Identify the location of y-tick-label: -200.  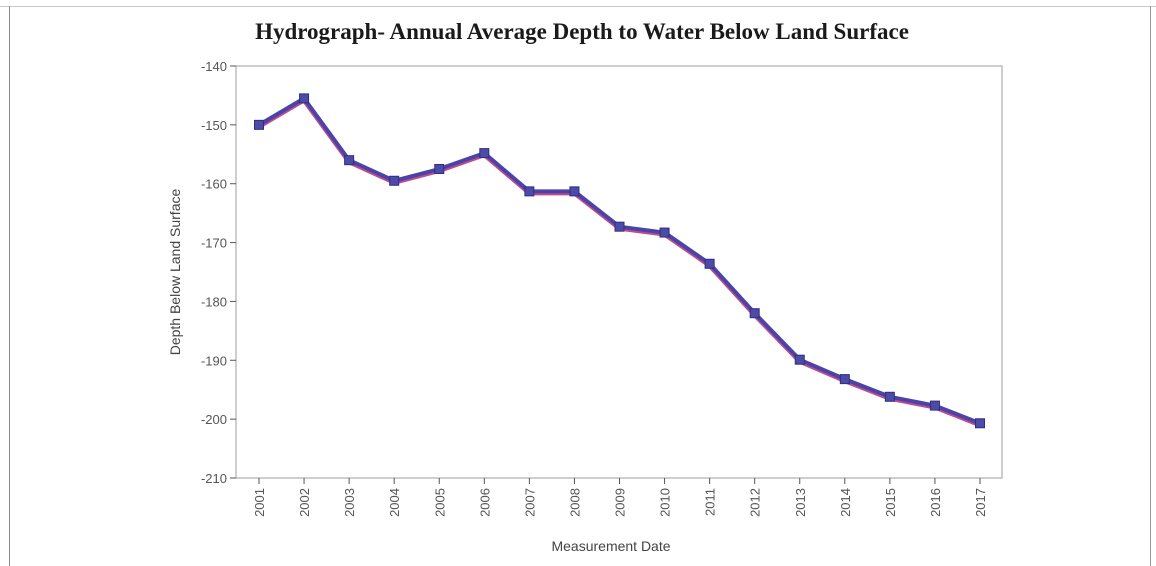
(214, 419).